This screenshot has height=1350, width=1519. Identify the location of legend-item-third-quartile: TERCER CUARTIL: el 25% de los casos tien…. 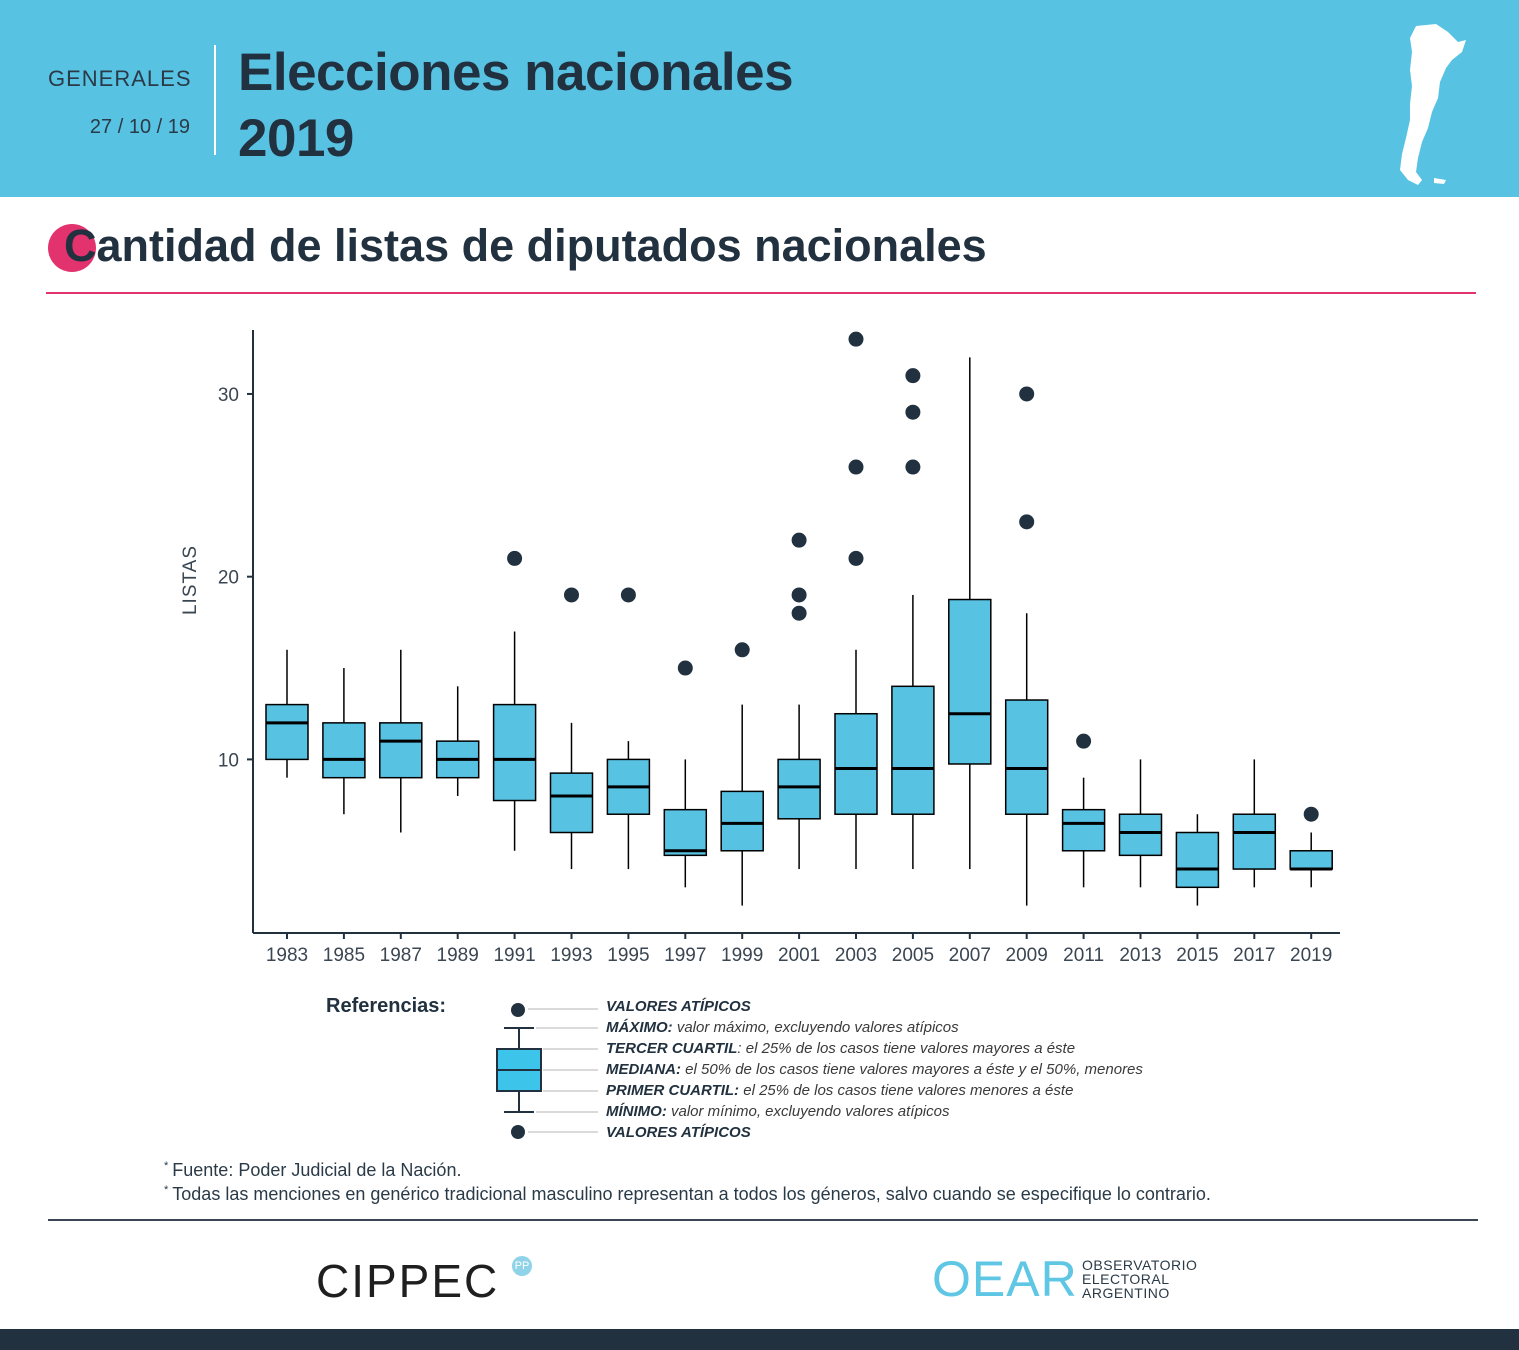
(841, 1048).